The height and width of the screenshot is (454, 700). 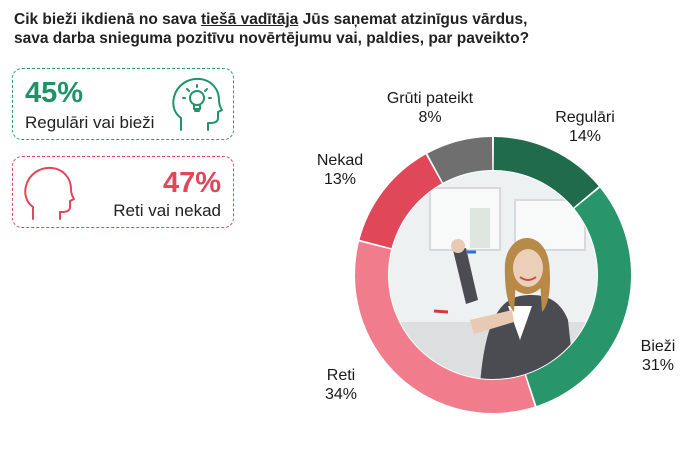 I want to click on positive-percent: 45%, so click(x=54, y=93).